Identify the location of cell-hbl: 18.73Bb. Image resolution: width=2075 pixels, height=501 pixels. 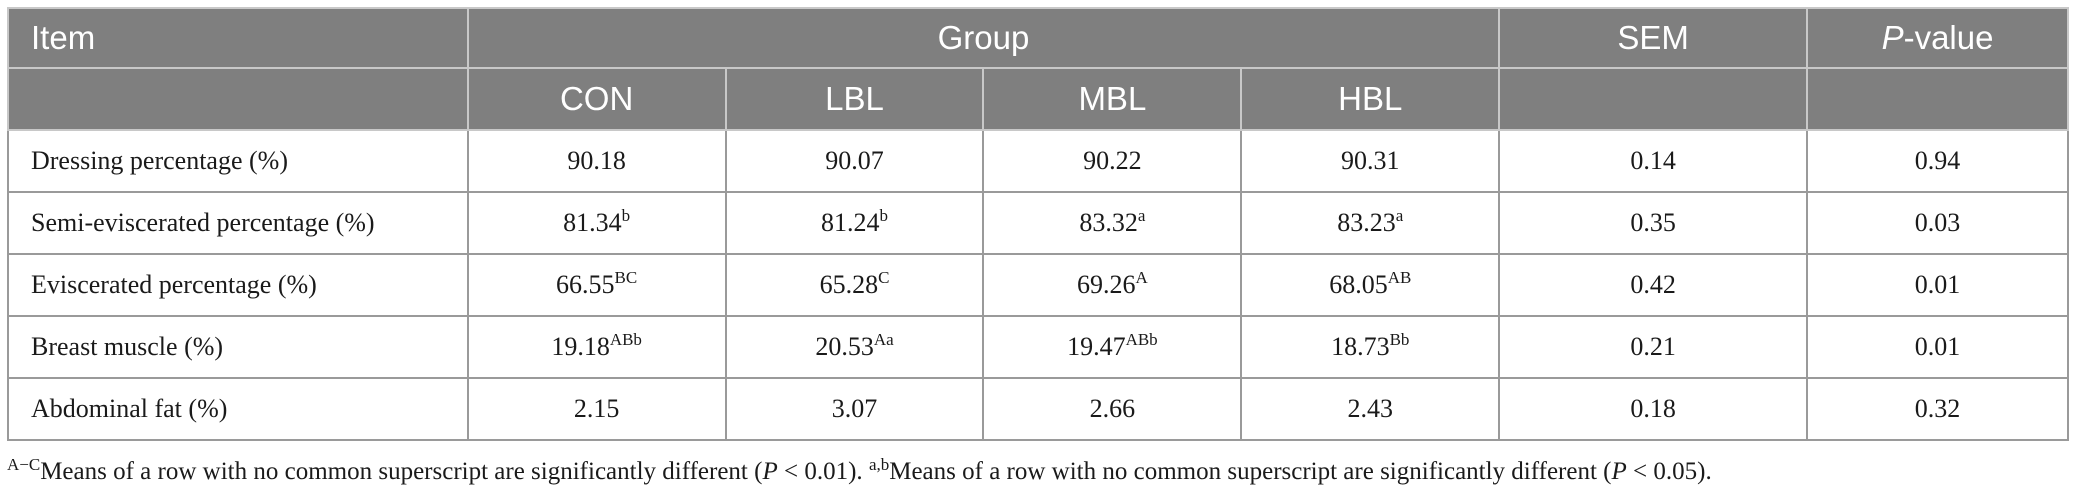
(1370, 347).